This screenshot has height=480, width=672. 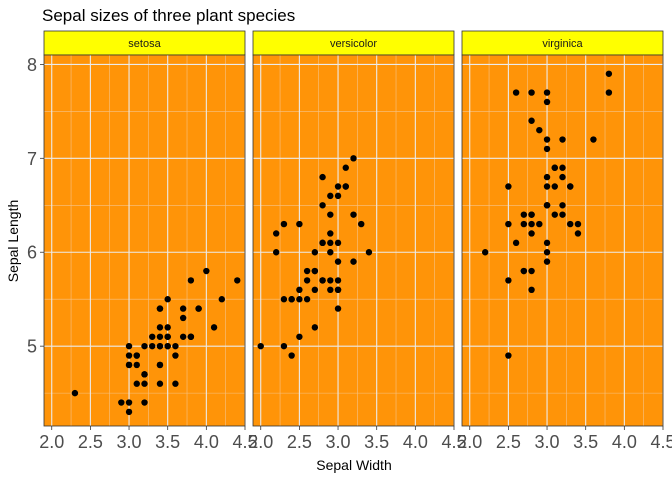 What do you see at coordinates (376, 442) in the screenshot?
I see `x-tick-label: 3.5` at bounding box center [376, 442].